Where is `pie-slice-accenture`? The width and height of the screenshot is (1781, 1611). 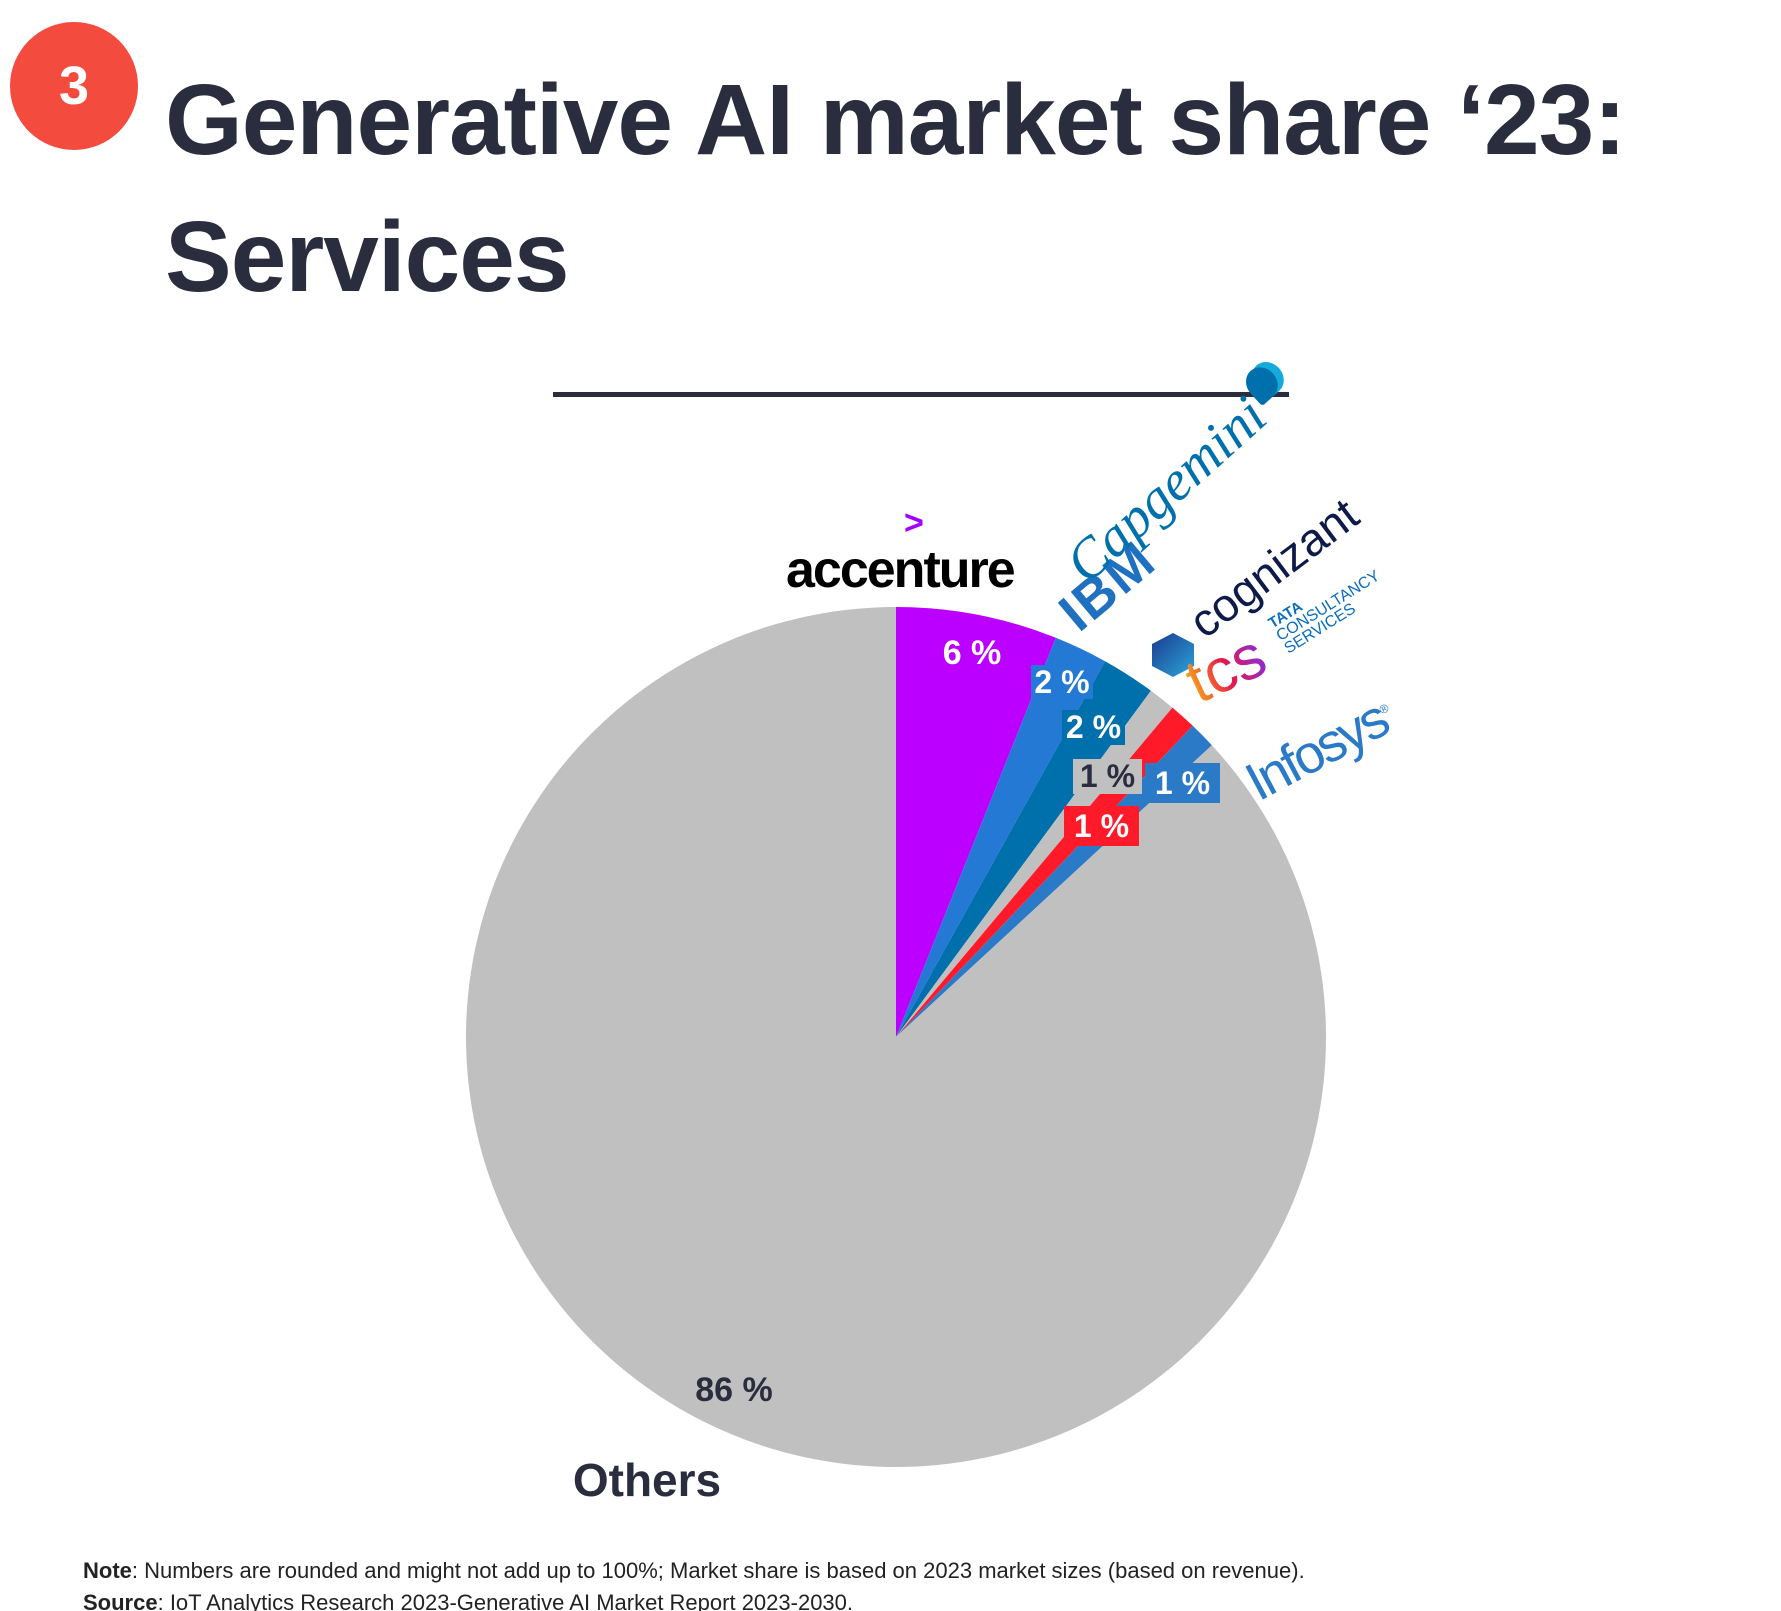 pie-slice-accenture is located at coordinates (976, 822).